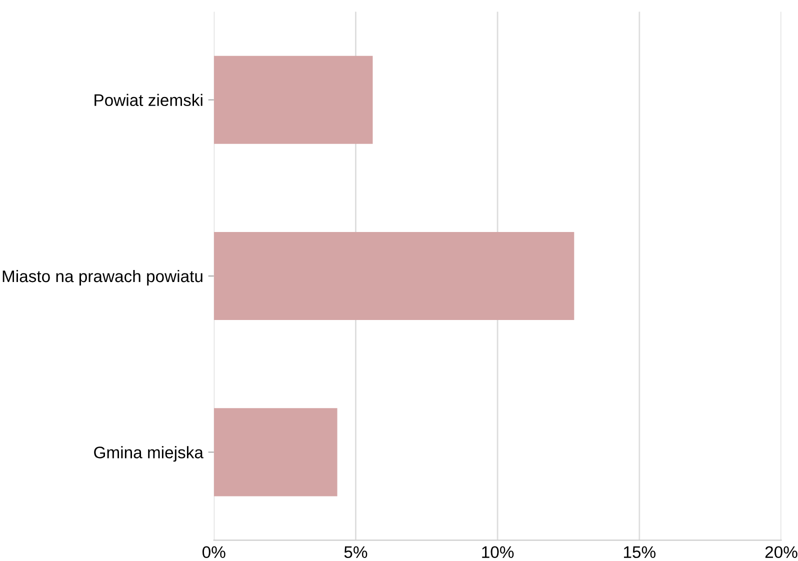 The image size is (798, 561). What do you see at coordinates (640, 552) in the screenshot?
I see `x-tick-label: 15%` at bounding box center [640, 552].